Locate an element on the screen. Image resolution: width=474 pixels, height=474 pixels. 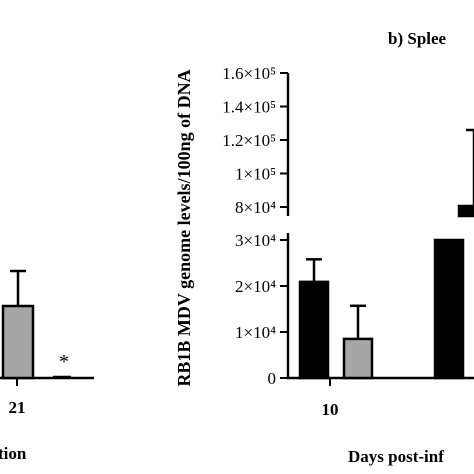
y-axis-label: RB1B MDV genome levels/100ng of DNA is located at coordinates (184, 227).